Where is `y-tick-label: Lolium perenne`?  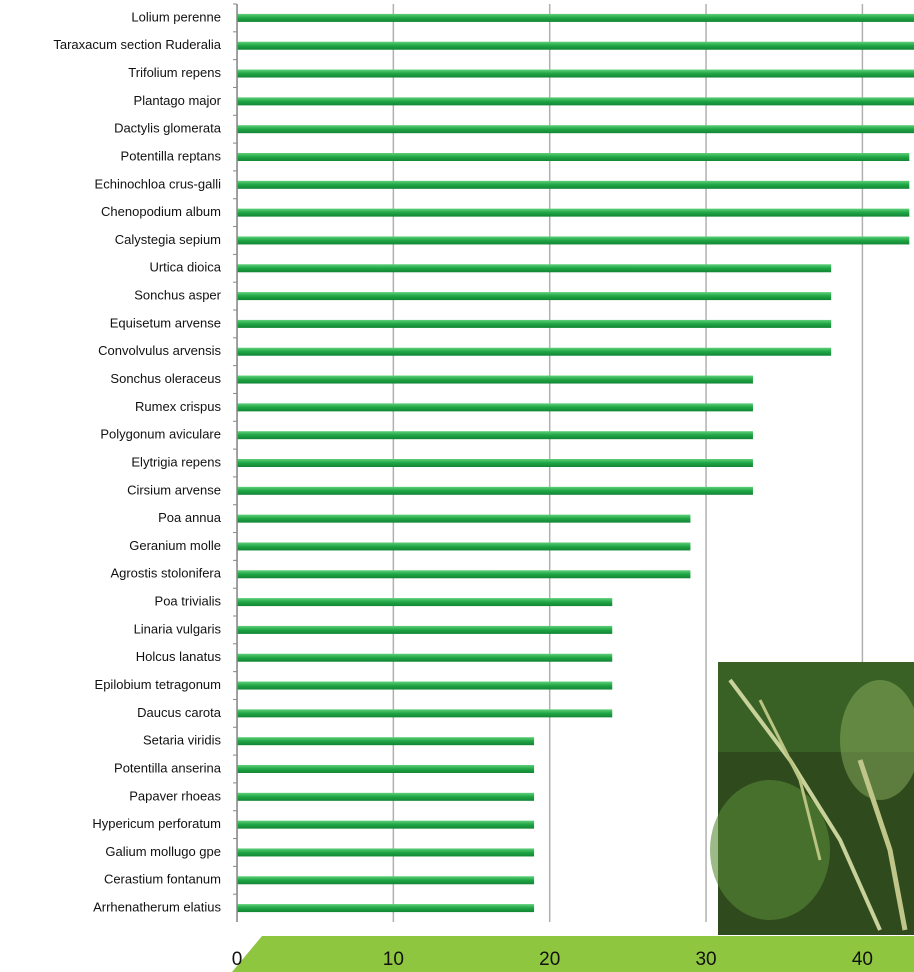 y-tick-label: Lolium perenne is located at coordinates (176, 16).